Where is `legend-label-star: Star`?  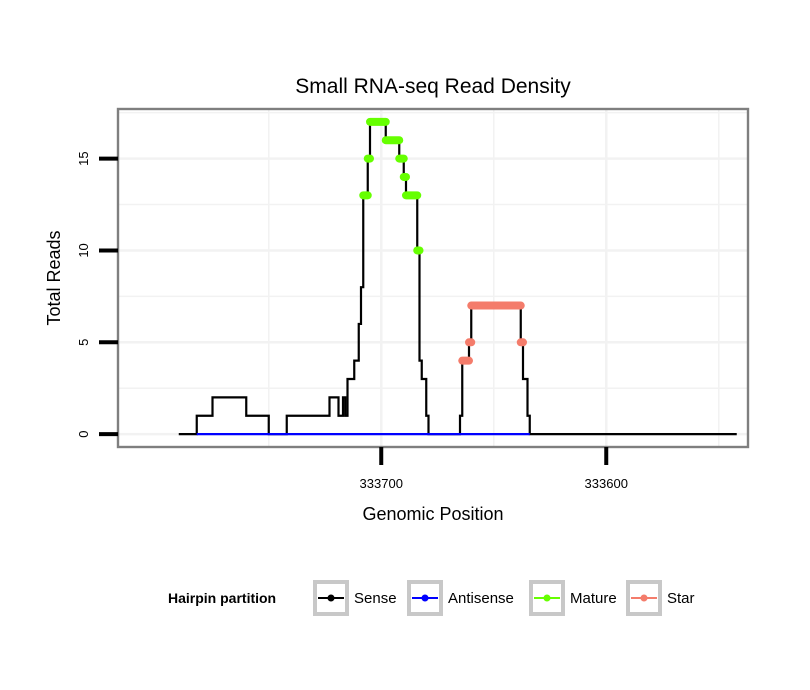 legend-label-star: Star is located at coordinates (681, 598).